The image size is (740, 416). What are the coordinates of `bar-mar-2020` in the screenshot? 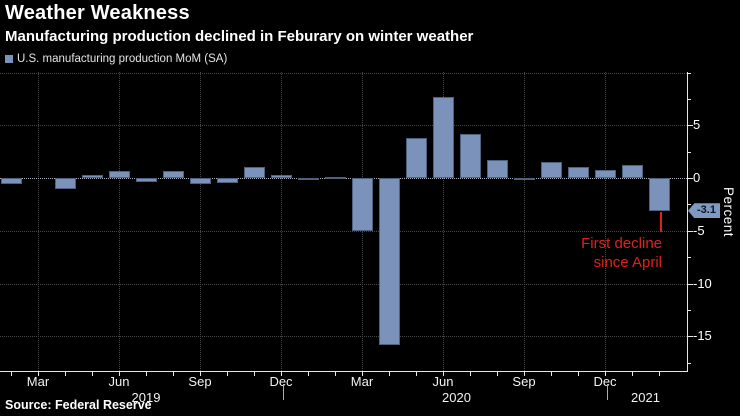 It's located at (362, 204).